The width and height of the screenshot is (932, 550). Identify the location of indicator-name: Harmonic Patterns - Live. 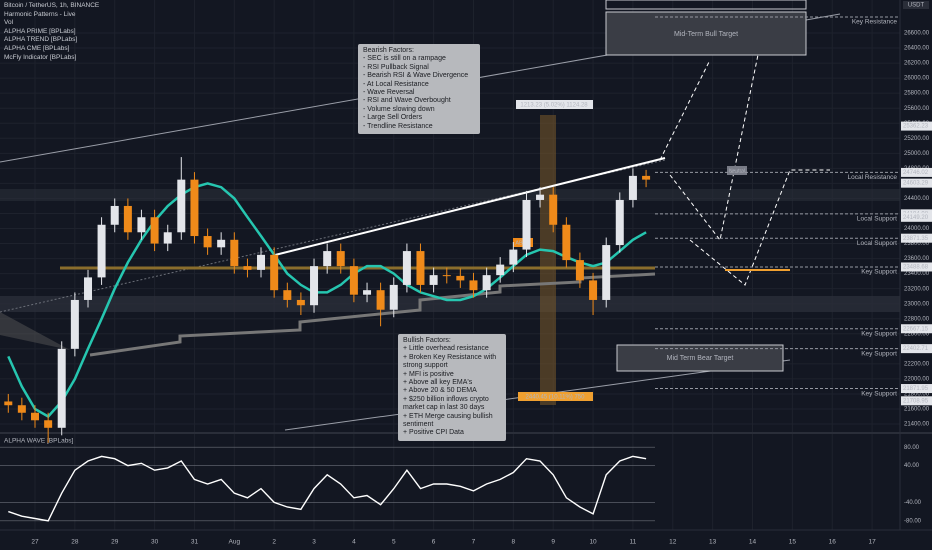
(40, 14).